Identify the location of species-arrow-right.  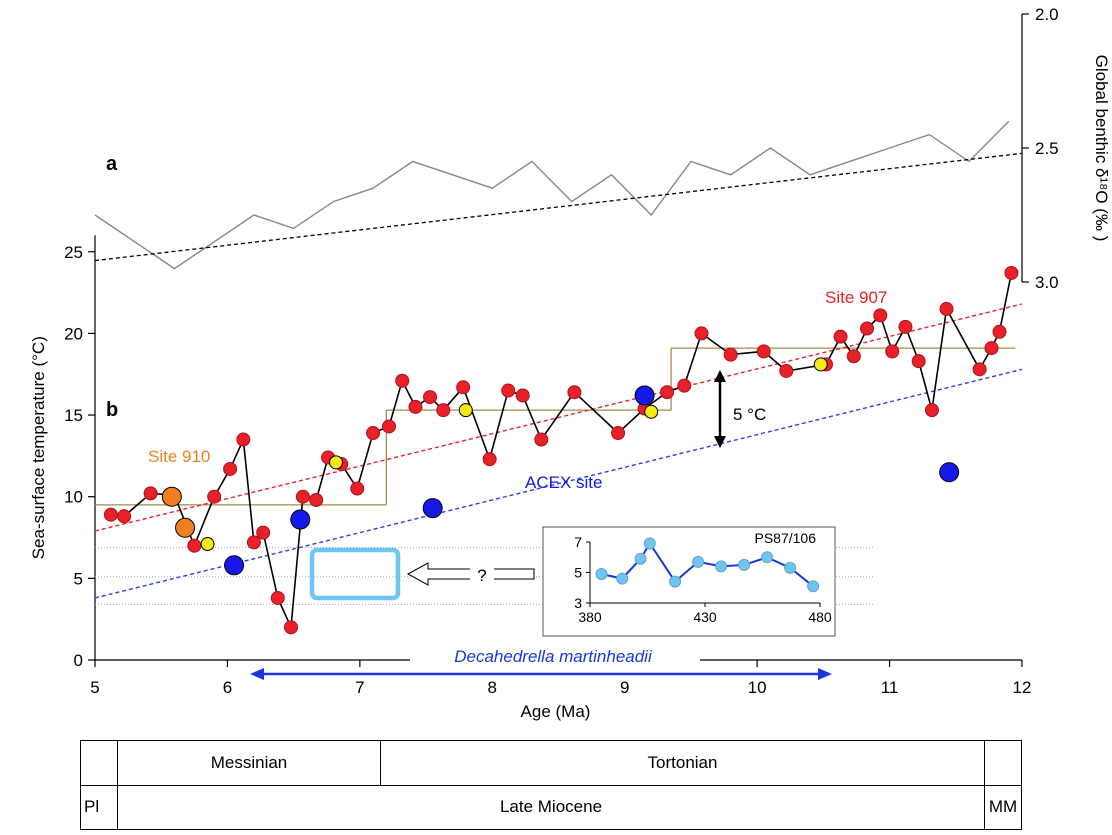
(825, 674).